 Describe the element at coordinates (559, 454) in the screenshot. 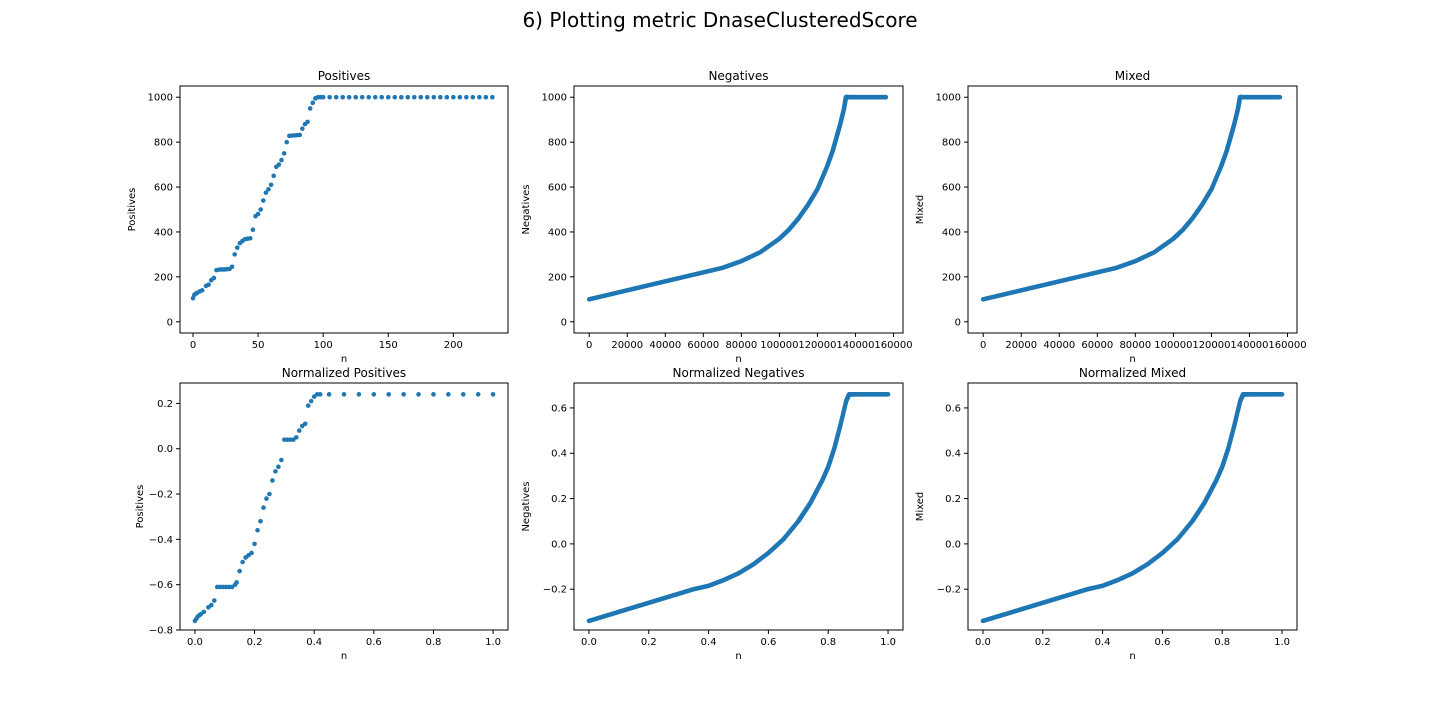

I see `y-tick-label: 0.4` at that location.